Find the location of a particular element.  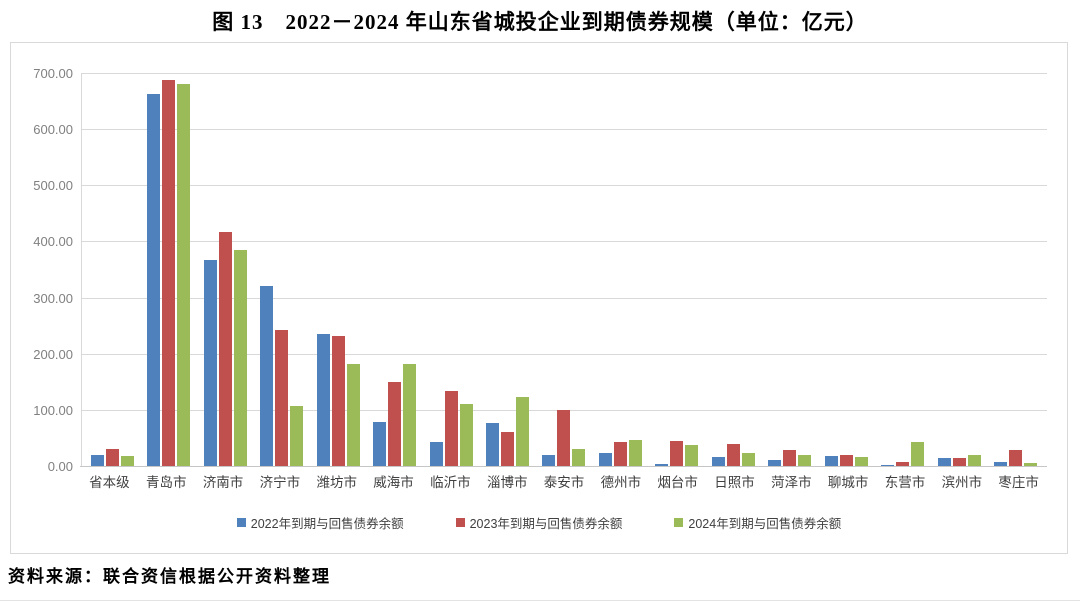

y-tick-label: 200.00 is located at coordinates (53, 354).